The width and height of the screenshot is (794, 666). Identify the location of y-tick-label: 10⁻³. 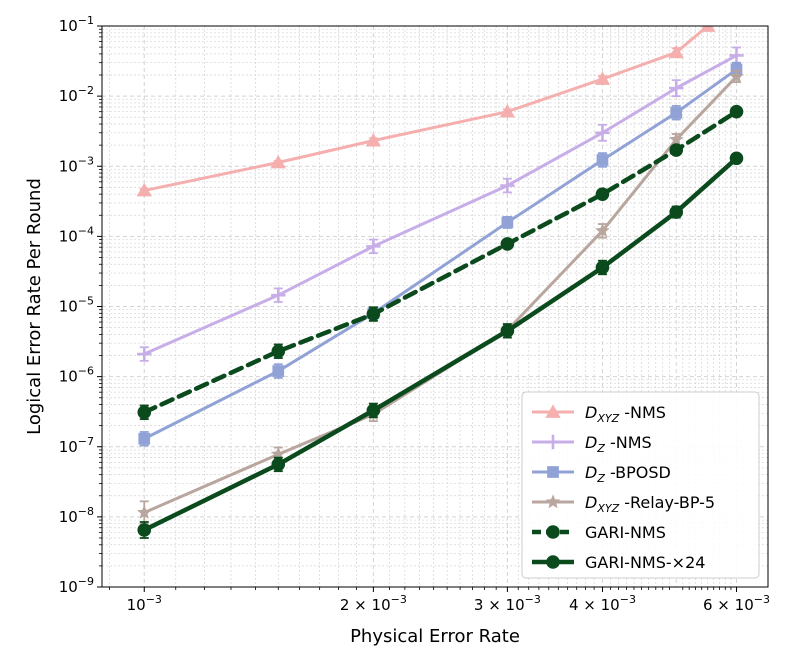
(76, 164).